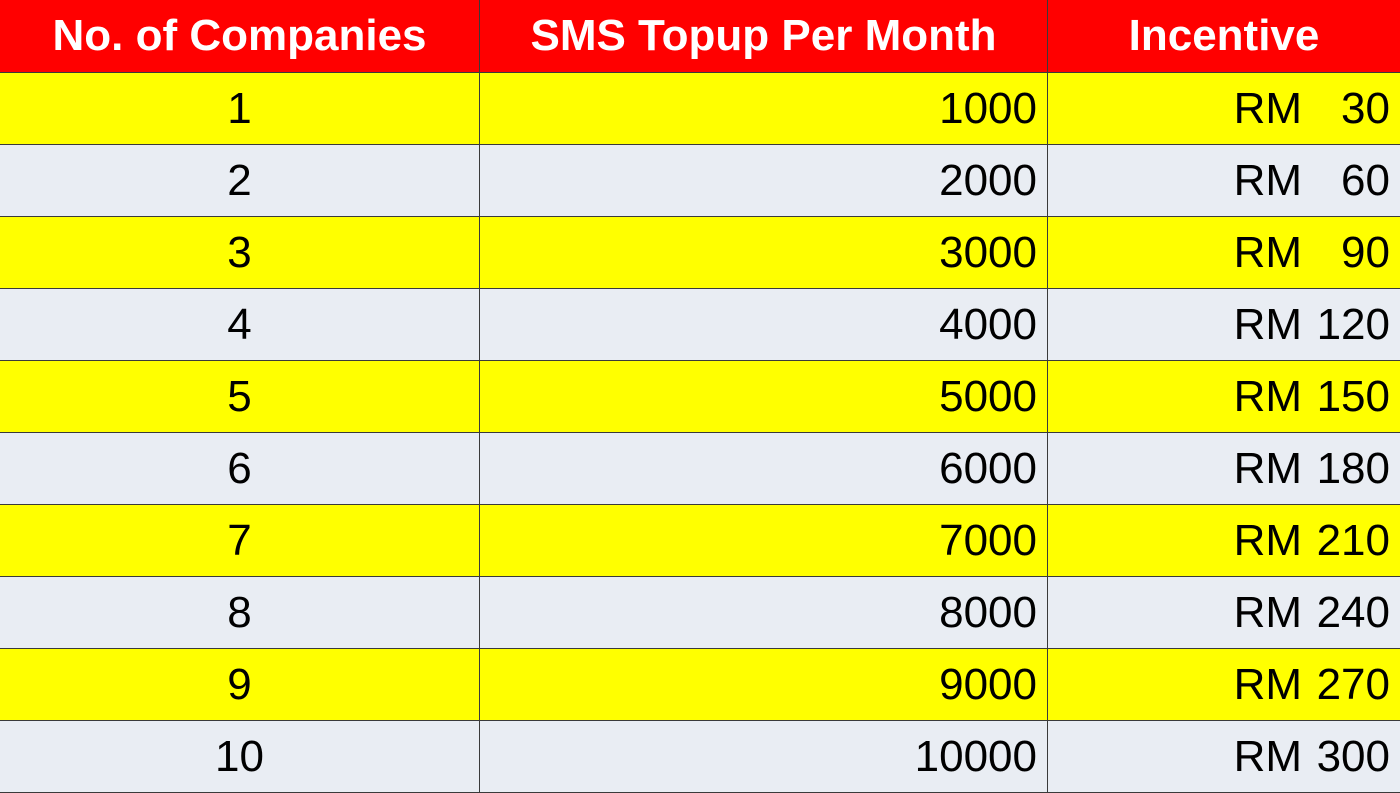 Image resolution: width=1400 pixels, height=793 pixels. Describe the element at coordinates (240, 613) in the screenshot. I see `cell-companies: 8` at that location.